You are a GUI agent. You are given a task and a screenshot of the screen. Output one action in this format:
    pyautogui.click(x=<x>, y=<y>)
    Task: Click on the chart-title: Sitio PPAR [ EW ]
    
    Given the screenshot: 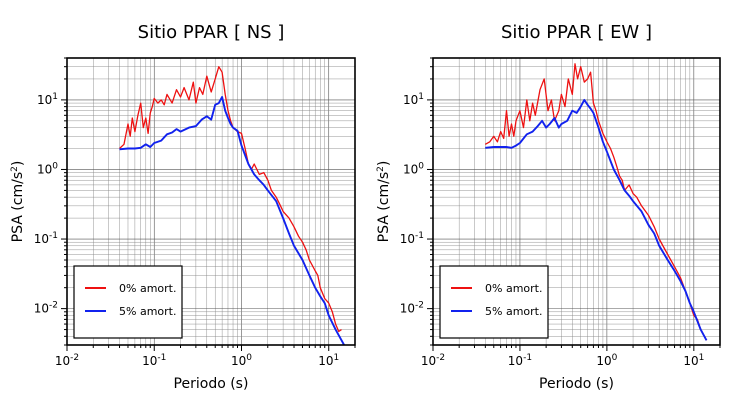 What is the action you would take?
    pyautogui.click(x=576, y=32)
    